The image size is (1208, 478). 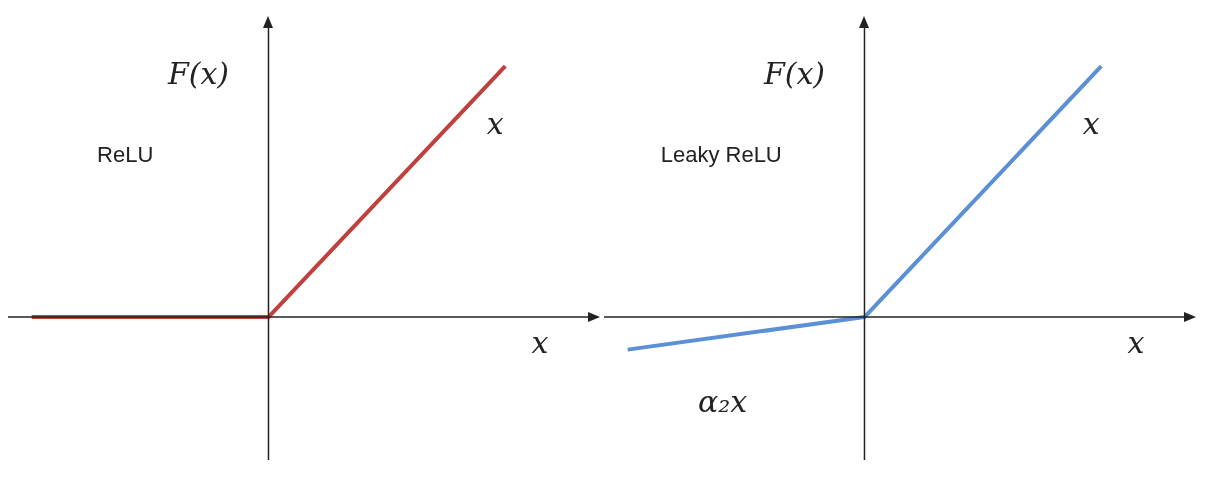 What do you see at coordinates (125, 155) in the screenshot?
I see `text: ReLU` at bounding box center [125, 155].